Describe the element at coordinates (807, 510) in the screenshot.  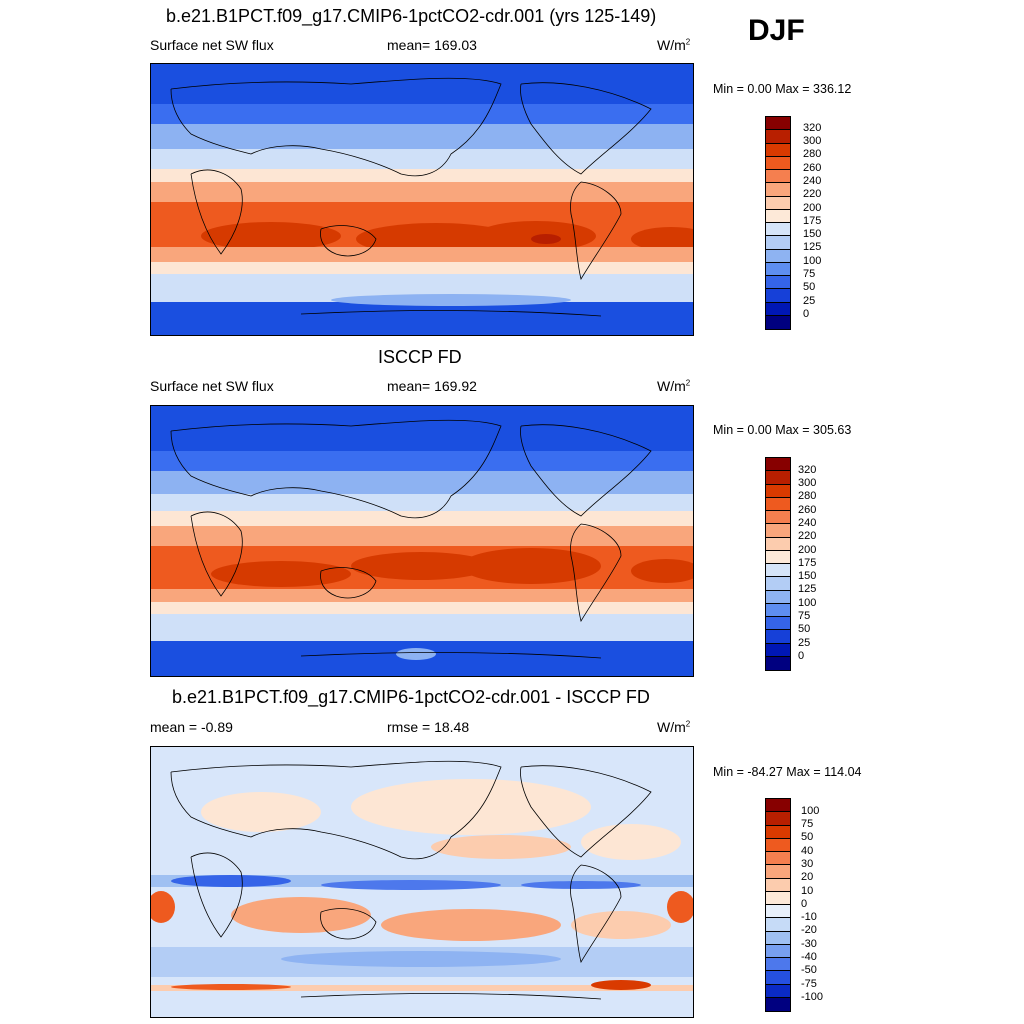
I see `panel2-level-label: 260` at that location.